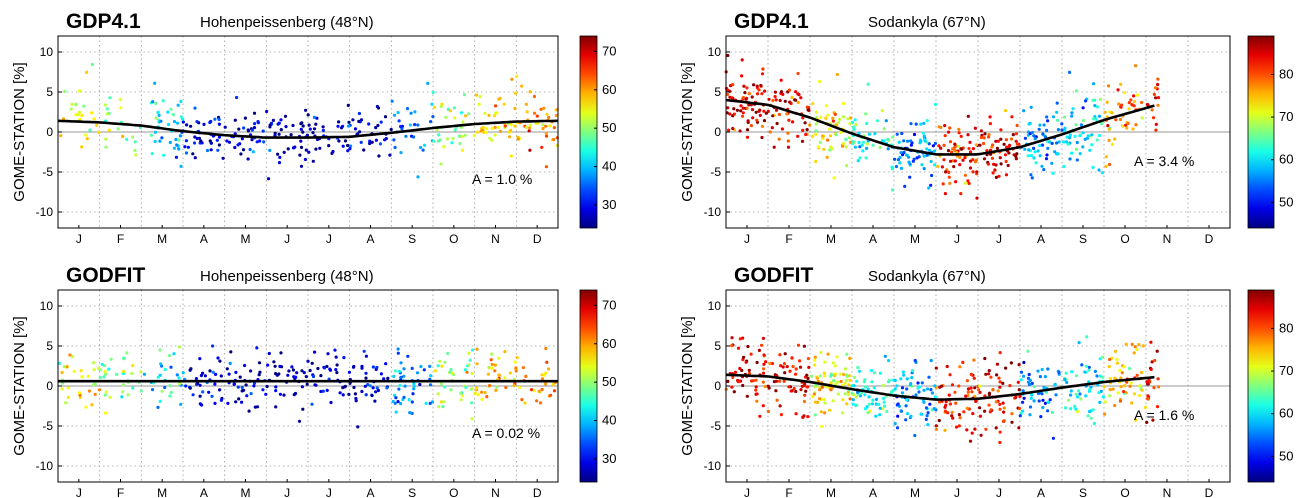 This screenshot has width=1298, height=498. What do you see at coordinates (927, 22) in the screenshot?
I see `station-title: Sodankyla (67°N)` at bounding box center [927, 22].